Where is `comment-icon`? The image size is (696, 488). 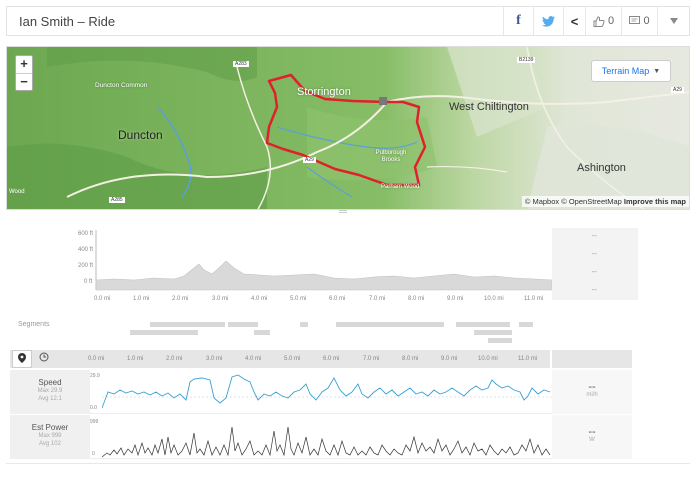
comment-icon is located at coordinates (635, 20).